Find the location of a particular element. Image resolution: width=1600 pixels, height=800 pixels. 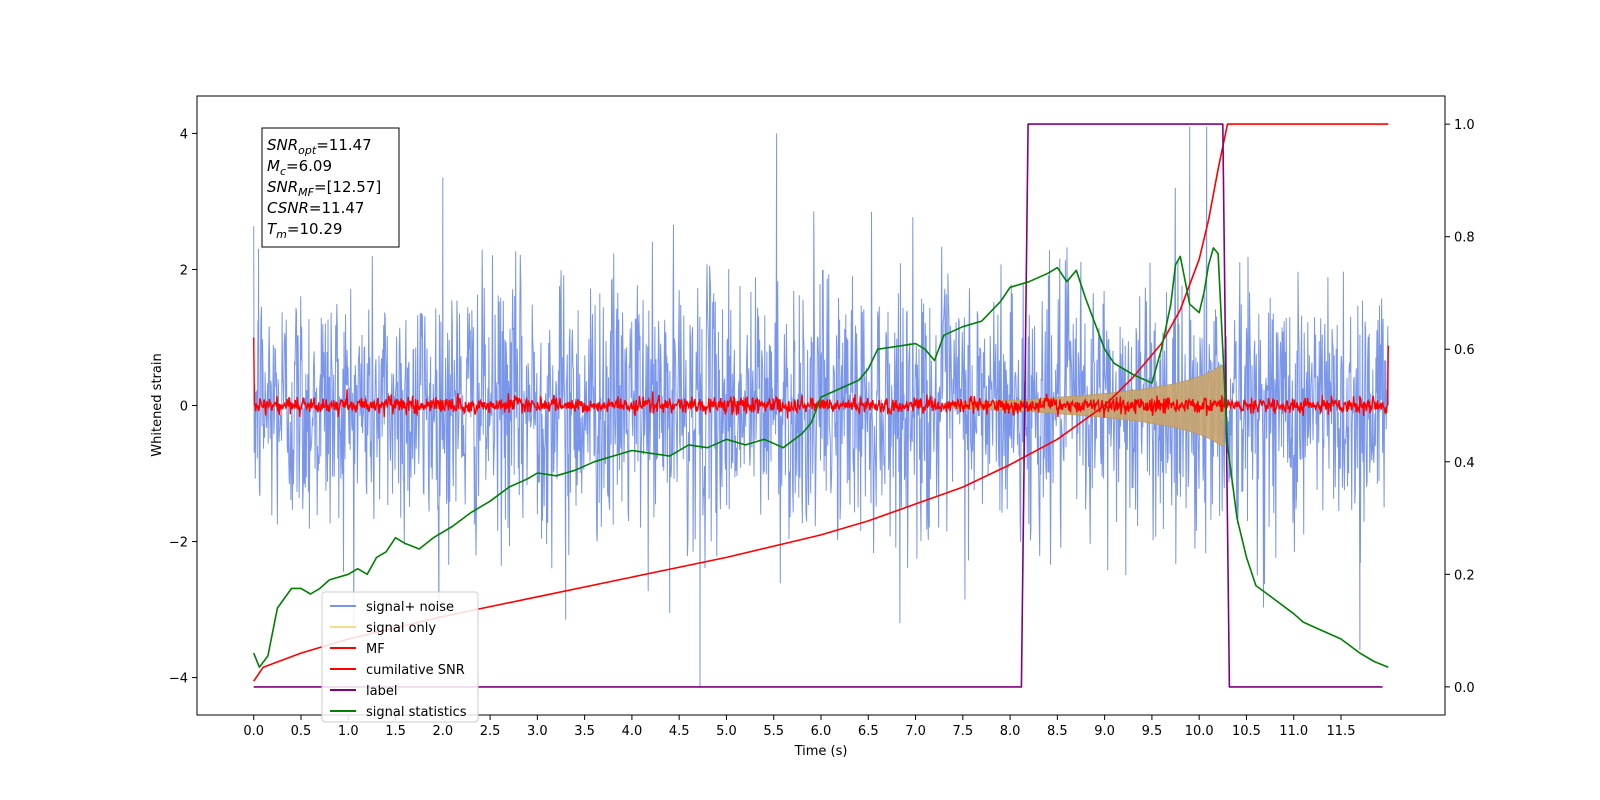

y-right-tick-label: 0.6 is located at coordinates (1464, 350).